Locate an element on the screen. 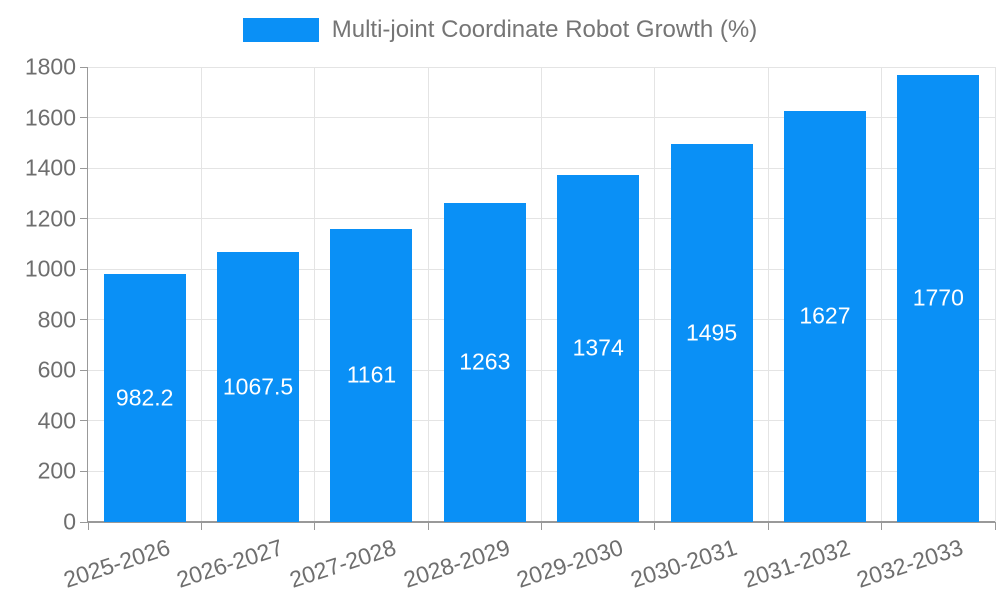 The width and height of the screenshot is (1000, 600). y-axis-tick-label: 200 is located at coordinates (56, 470).